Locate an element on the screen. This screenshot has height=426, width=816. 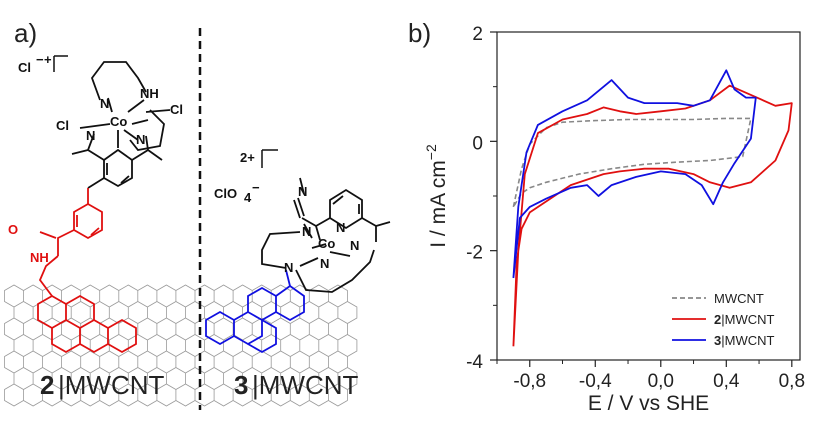
complex2-atom-n2: N is located at coordinates (140, 139).